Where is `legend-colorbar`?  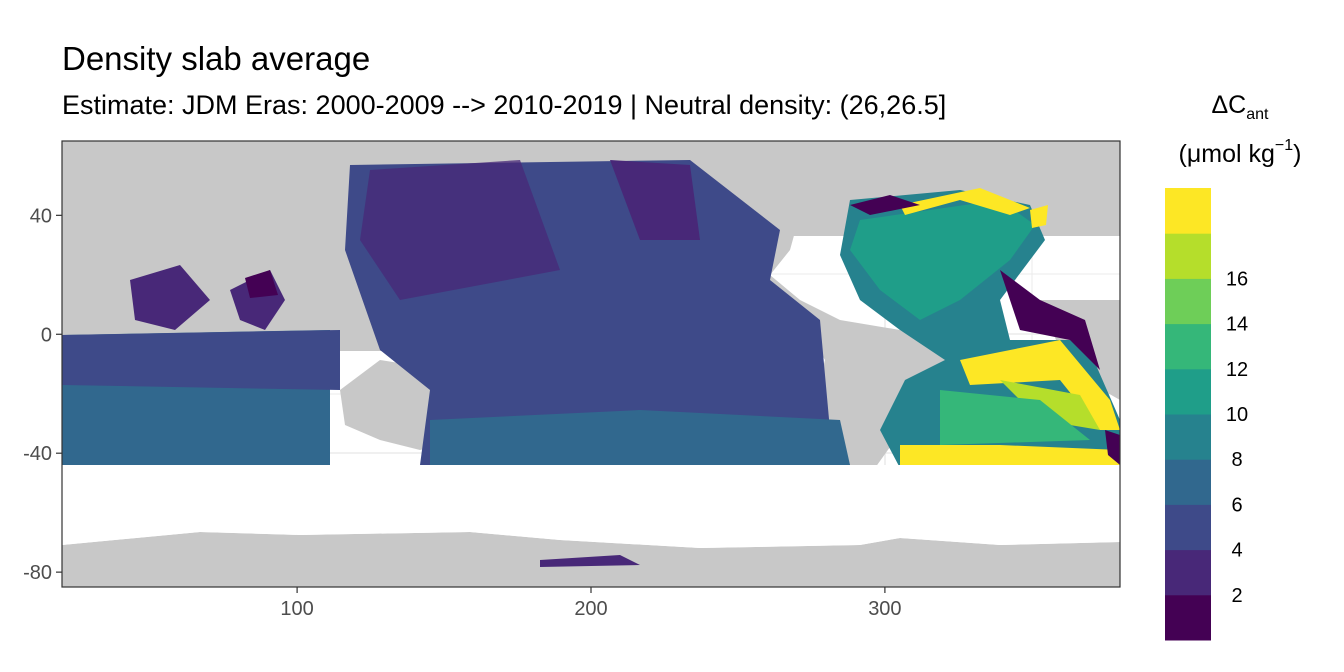 legend-colorbar is located at coordinates (1188, 414).